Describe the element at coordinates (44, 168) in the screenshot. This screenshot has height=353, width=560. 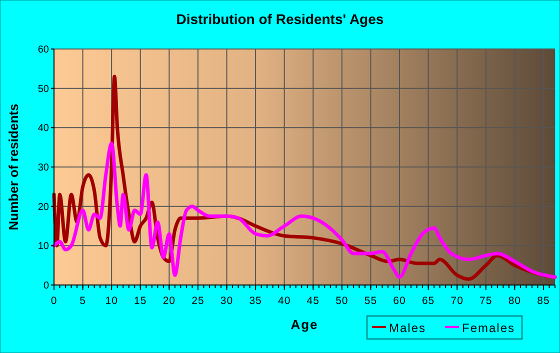
I see `y-tick-label: 30` at that location.